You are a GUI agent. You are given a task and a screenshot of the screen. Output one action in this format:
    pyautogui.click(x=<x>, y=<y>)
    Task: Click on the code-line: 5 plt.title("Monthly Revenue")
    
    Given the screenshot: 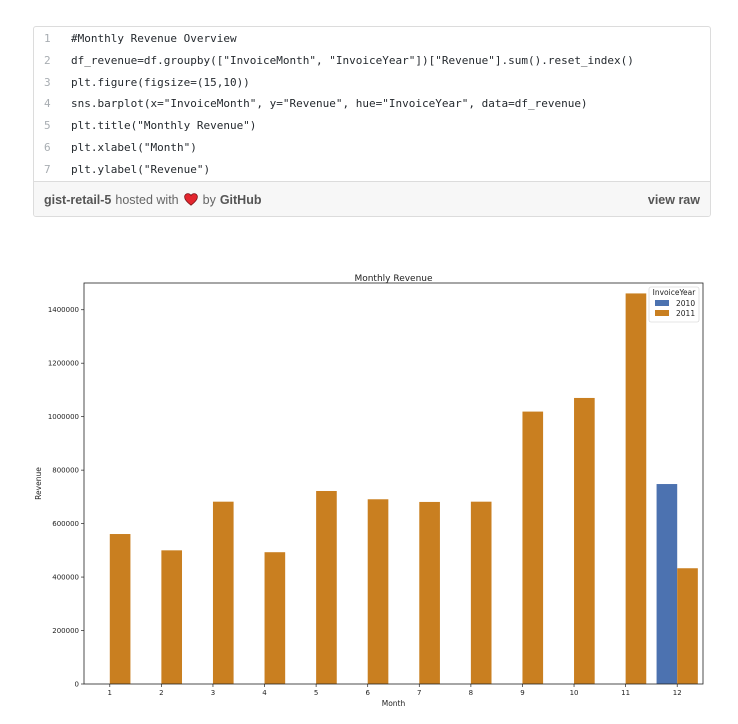 What is the action you would take?
    pyautogui.click(x=372, y=126)
    